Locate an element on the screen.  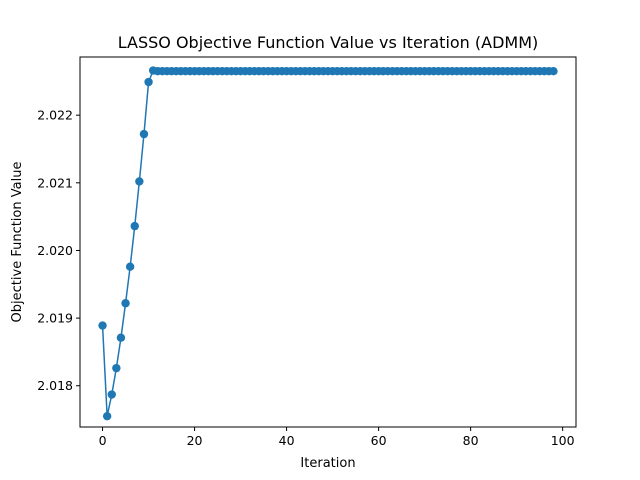
x-tick-label: 100 is located at coordinates (563, 440).